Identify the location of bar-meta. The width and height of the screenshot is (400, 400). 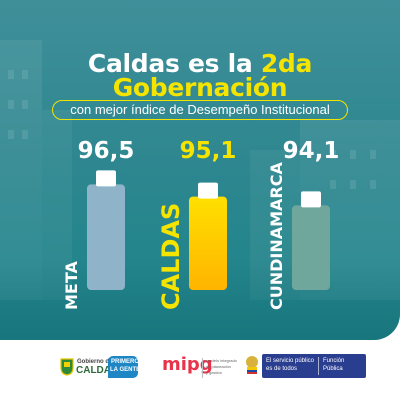
(106, 237).